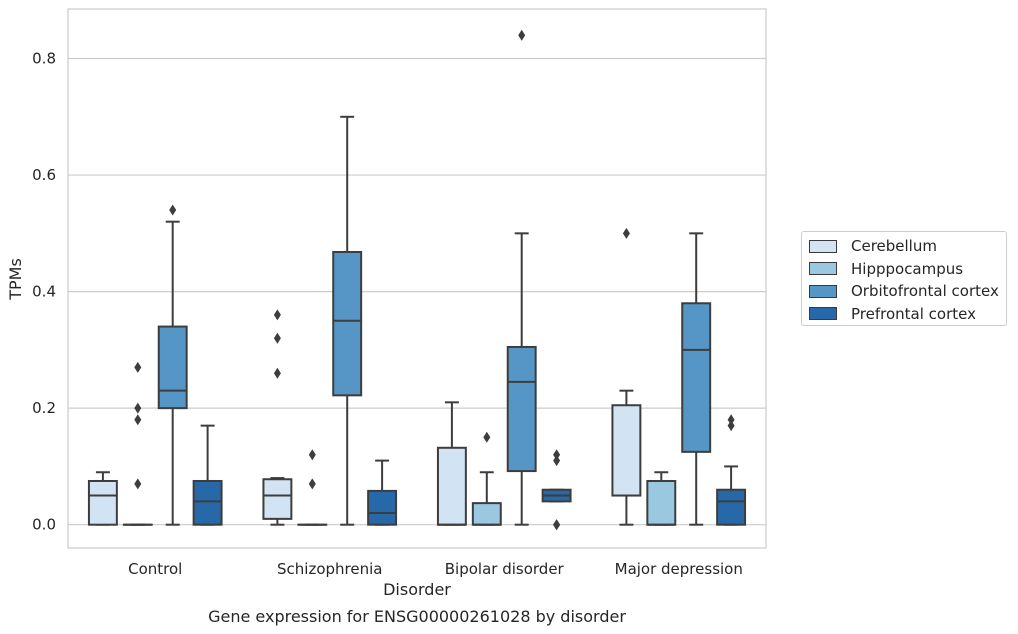 Image resolution: width=1018 pixels, height=634 pixels. What do you see at coordinates (44, 59) in the screenshot?
I see `y-tick-label: 0.8` at bounding box center [44, 59].